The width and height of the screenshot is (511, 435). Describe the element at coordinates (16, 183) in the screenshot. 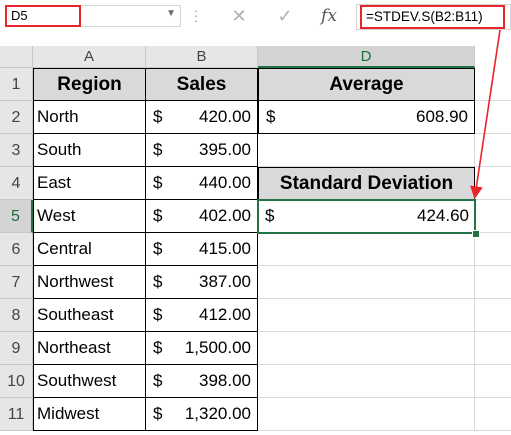

I see `row-header-4: 4` at that location.